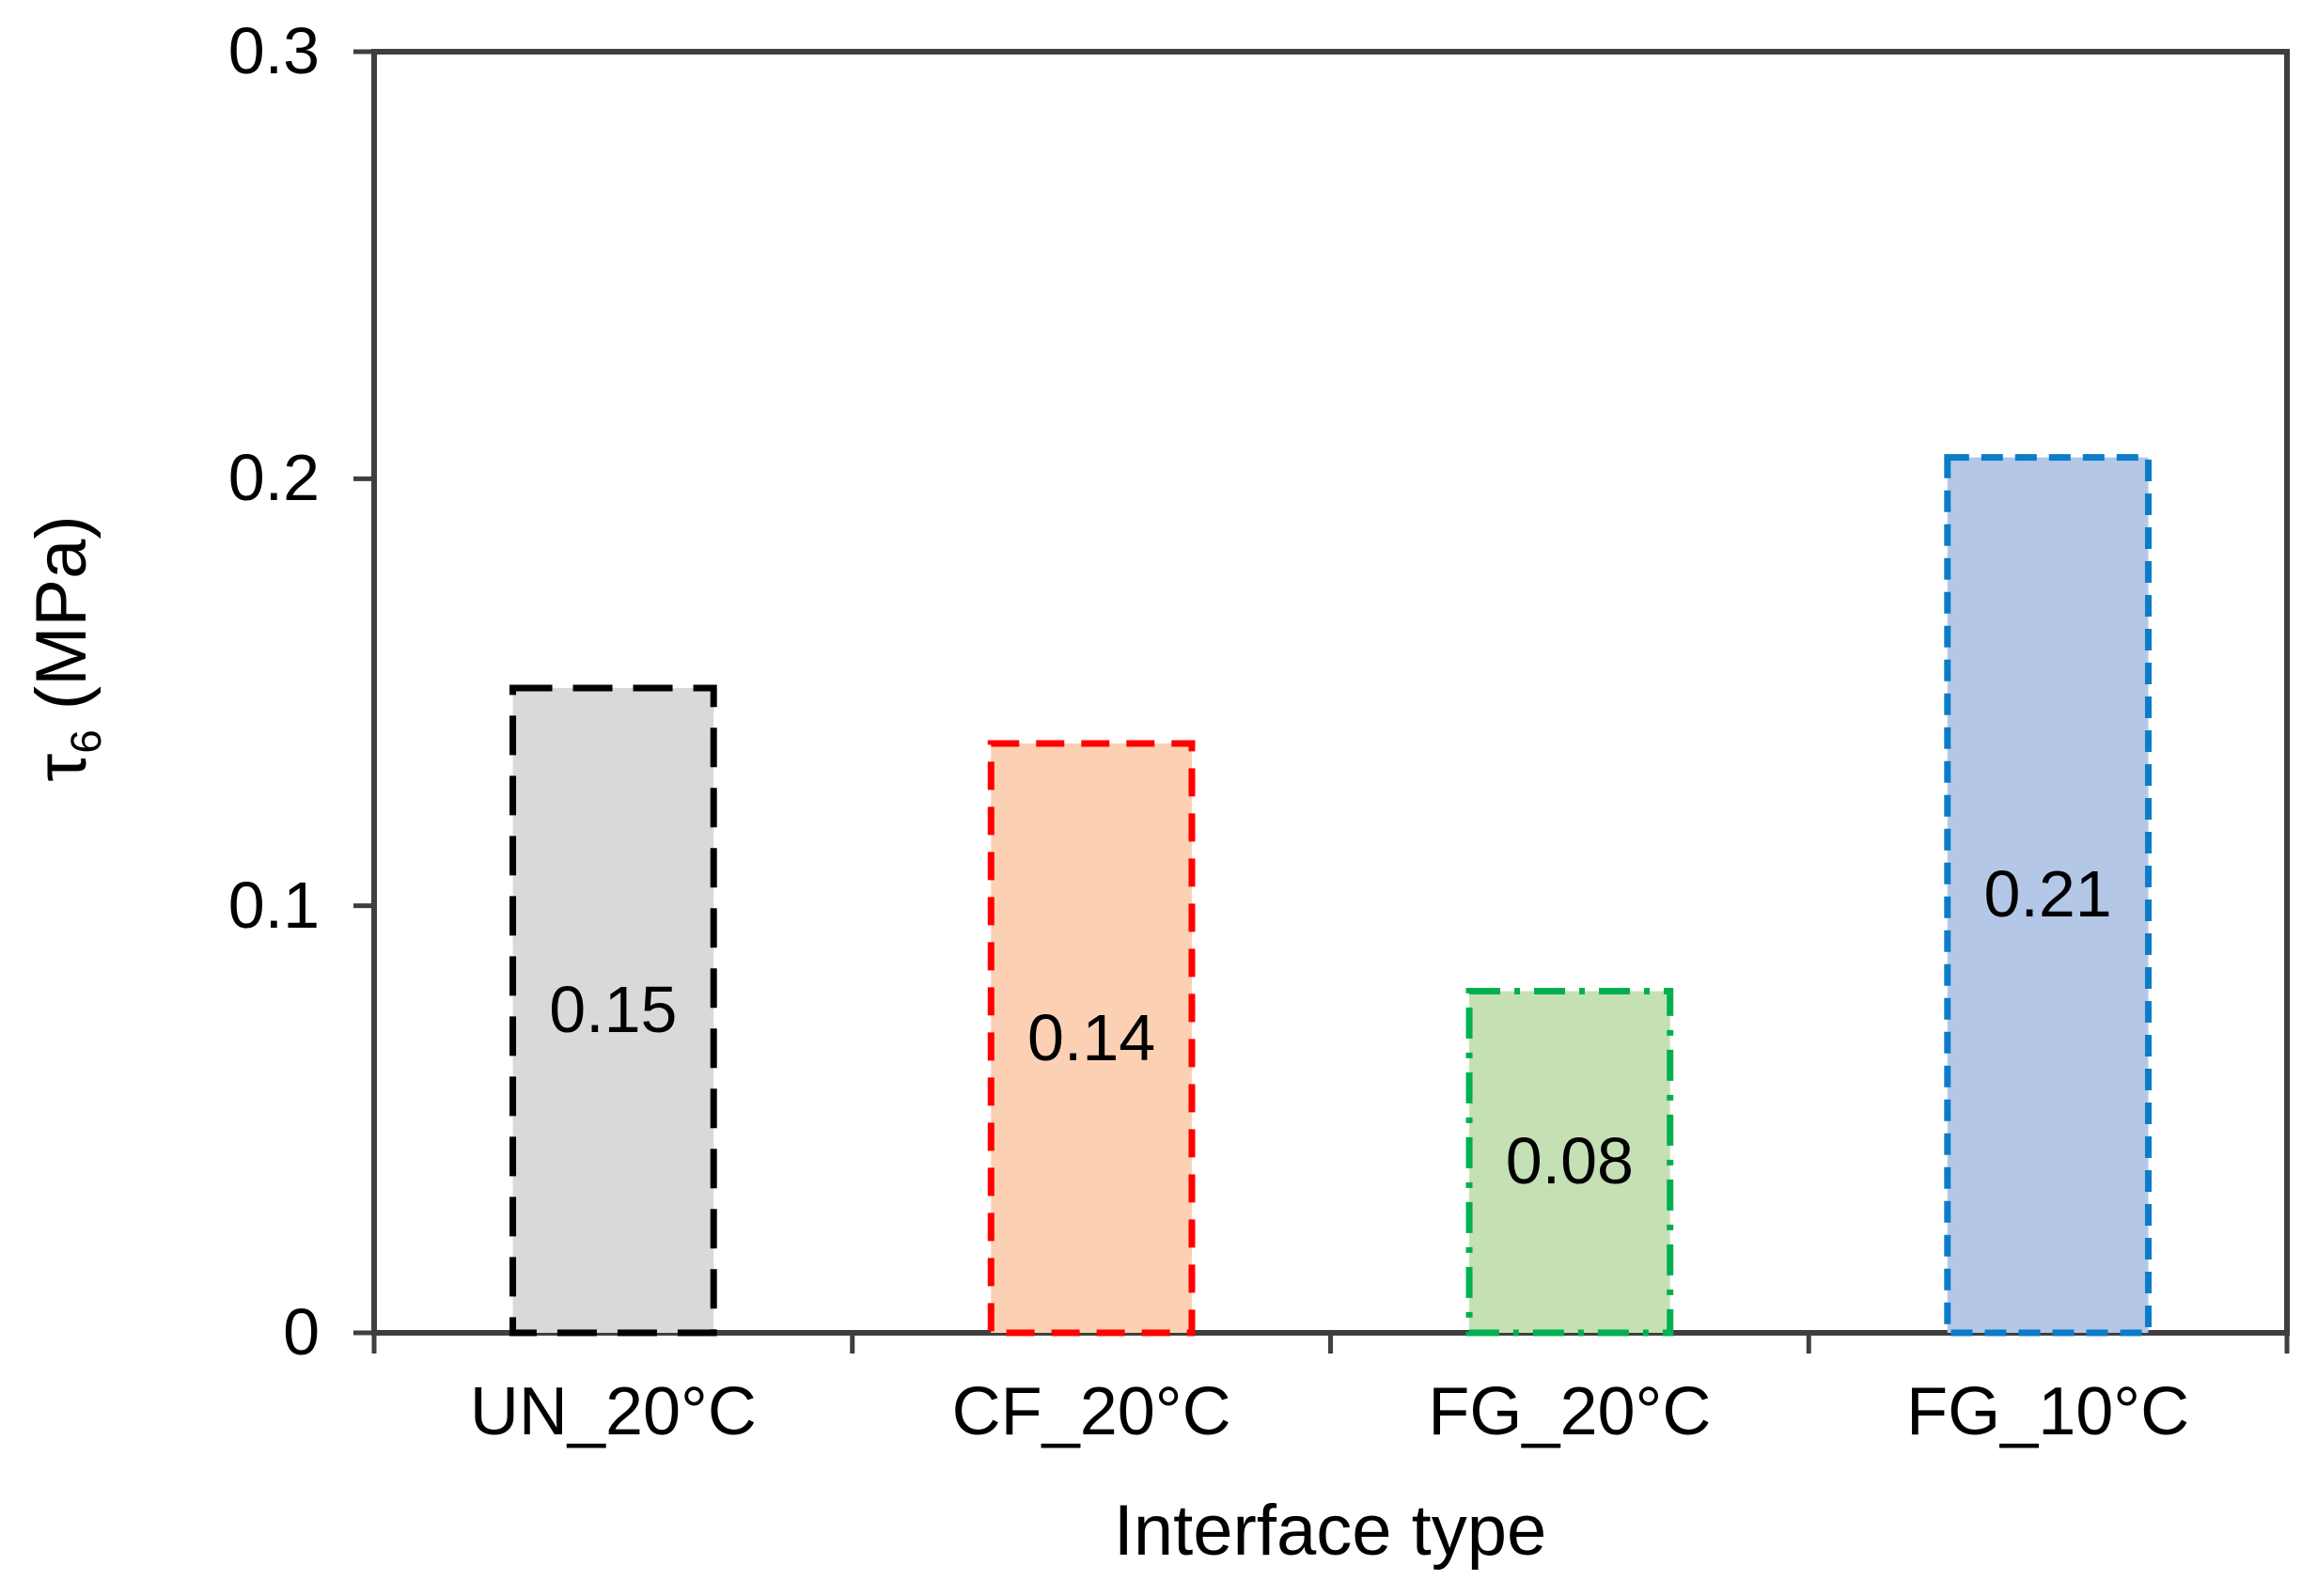 This screenshot has width=2318, height=1596. I want to click on category-label: FG_20°C, so click(1570, 1411).